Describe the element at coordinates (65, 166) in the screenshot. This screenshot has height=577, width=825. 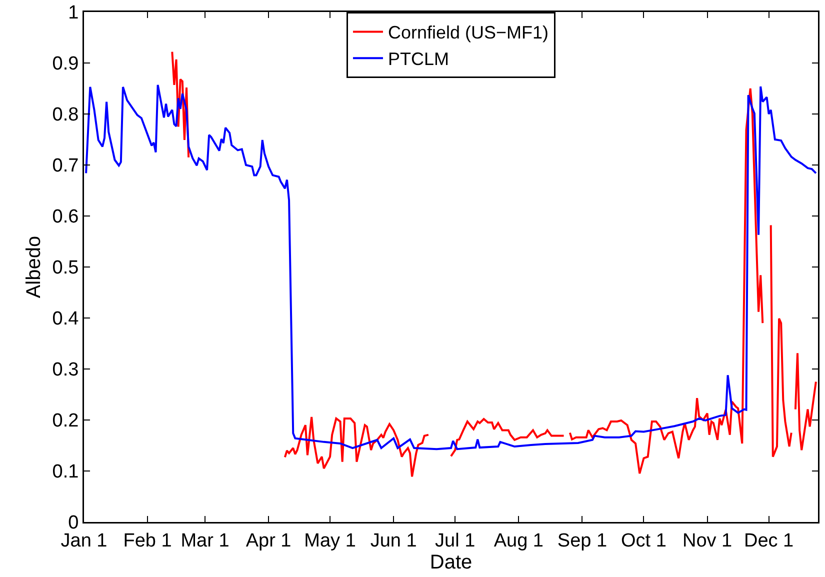
I see `y-tick-label: 0.7` at that location.